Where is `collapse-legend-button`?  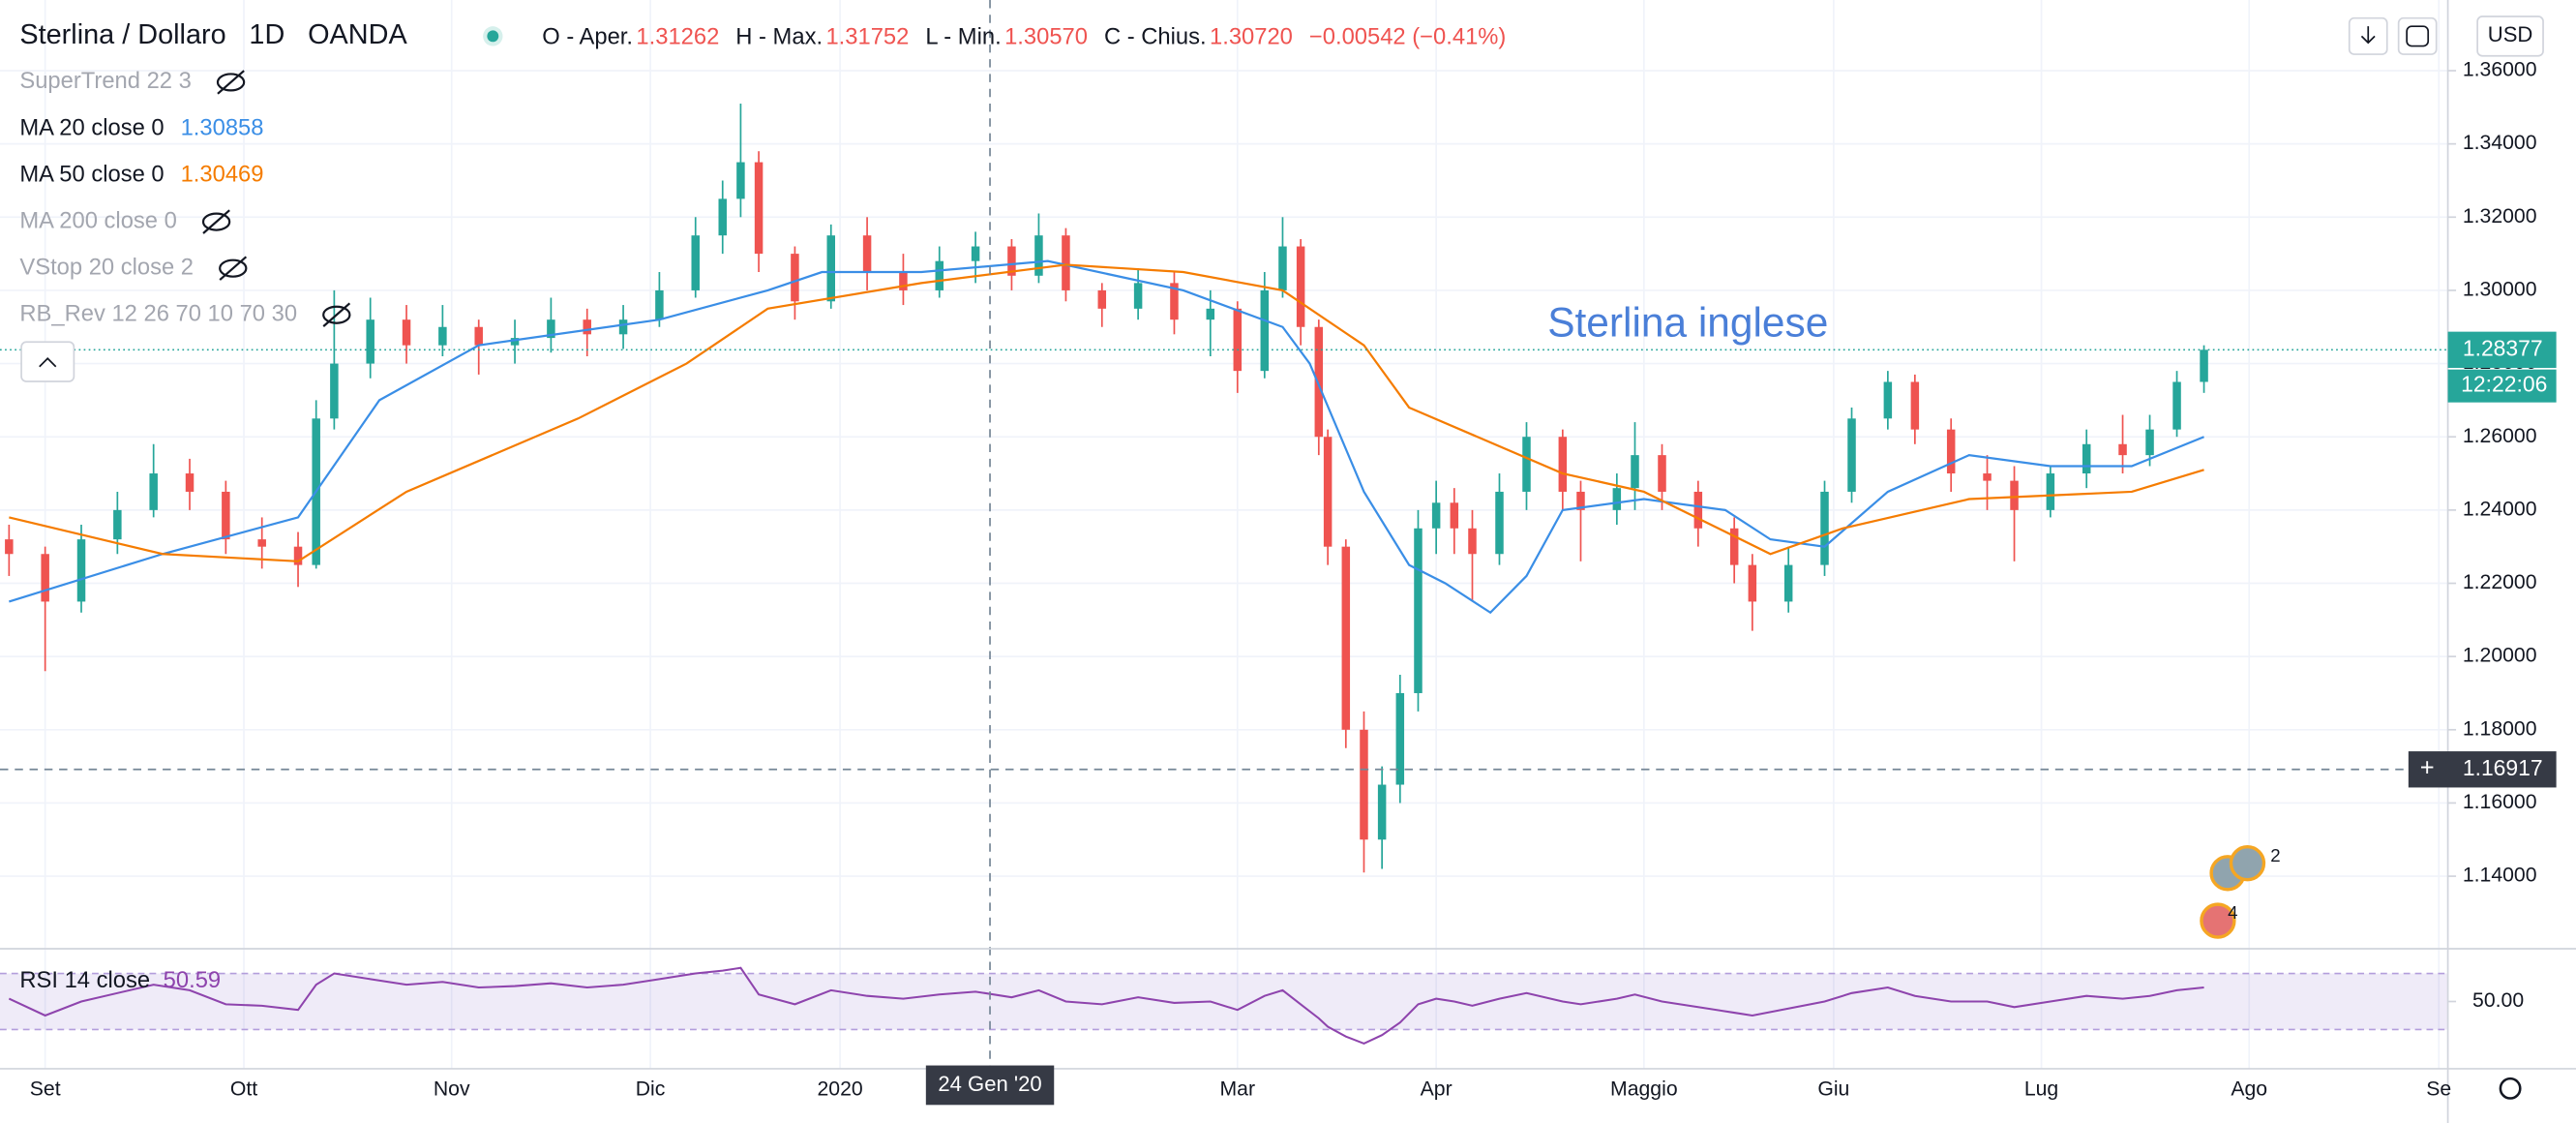 collapse-legend-button is located at coordinates (47, 361).